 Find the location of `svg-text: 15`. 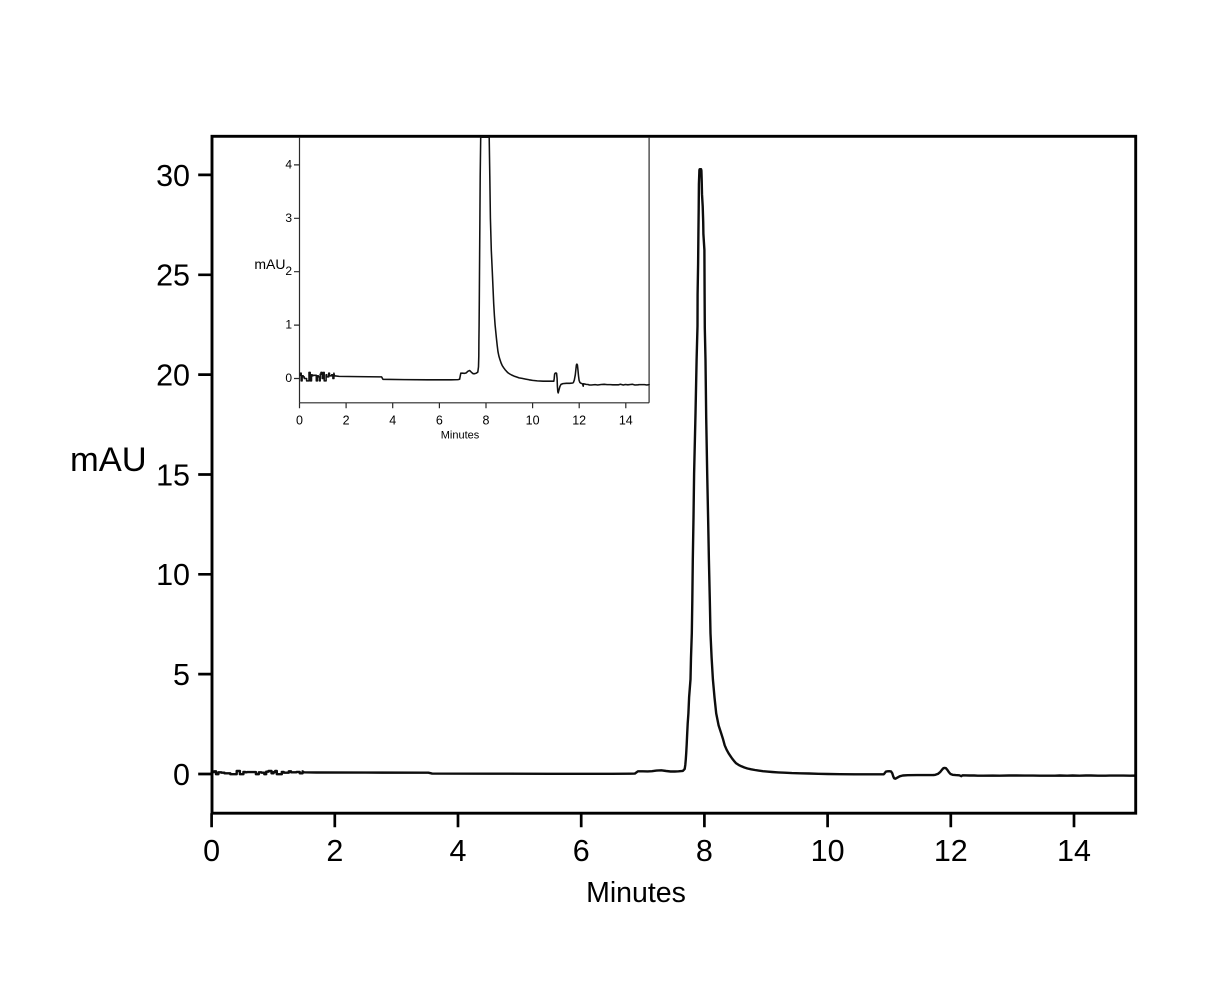

svg-text: 15 is located at coordinates (173, 475).